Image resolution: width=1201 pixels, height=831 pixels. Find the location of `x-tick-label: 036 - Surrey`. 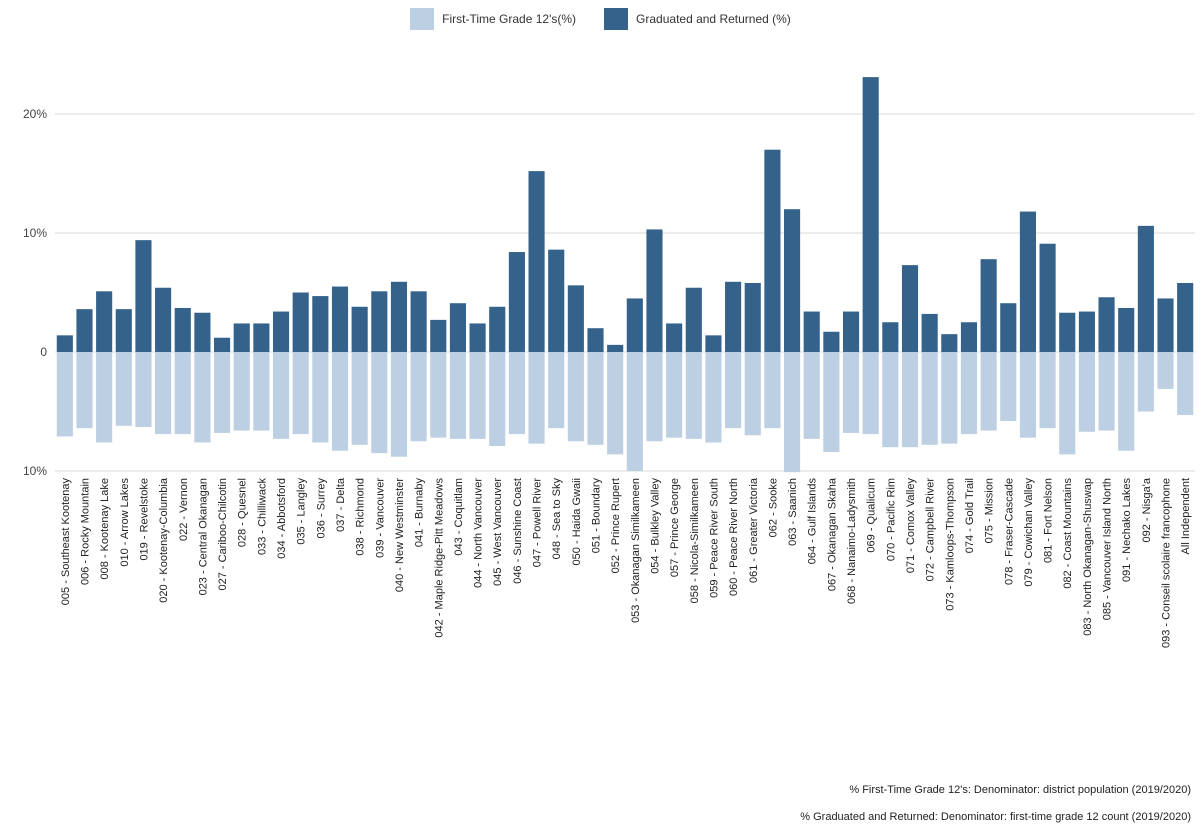

x-tick-label: 036 - Surrey is located at coordinates (321, 508).